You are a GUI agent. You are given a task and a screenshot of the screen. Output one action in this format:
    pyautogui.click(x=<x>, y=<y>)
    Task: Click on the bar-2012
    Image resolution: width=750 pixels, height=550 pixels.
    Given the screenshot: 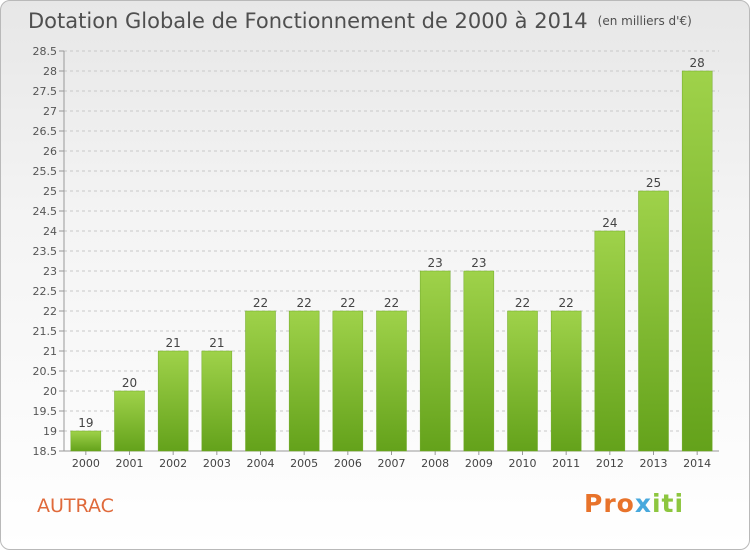 What is the action you would take?
    pyautogui.click(x=610, y=341)
    